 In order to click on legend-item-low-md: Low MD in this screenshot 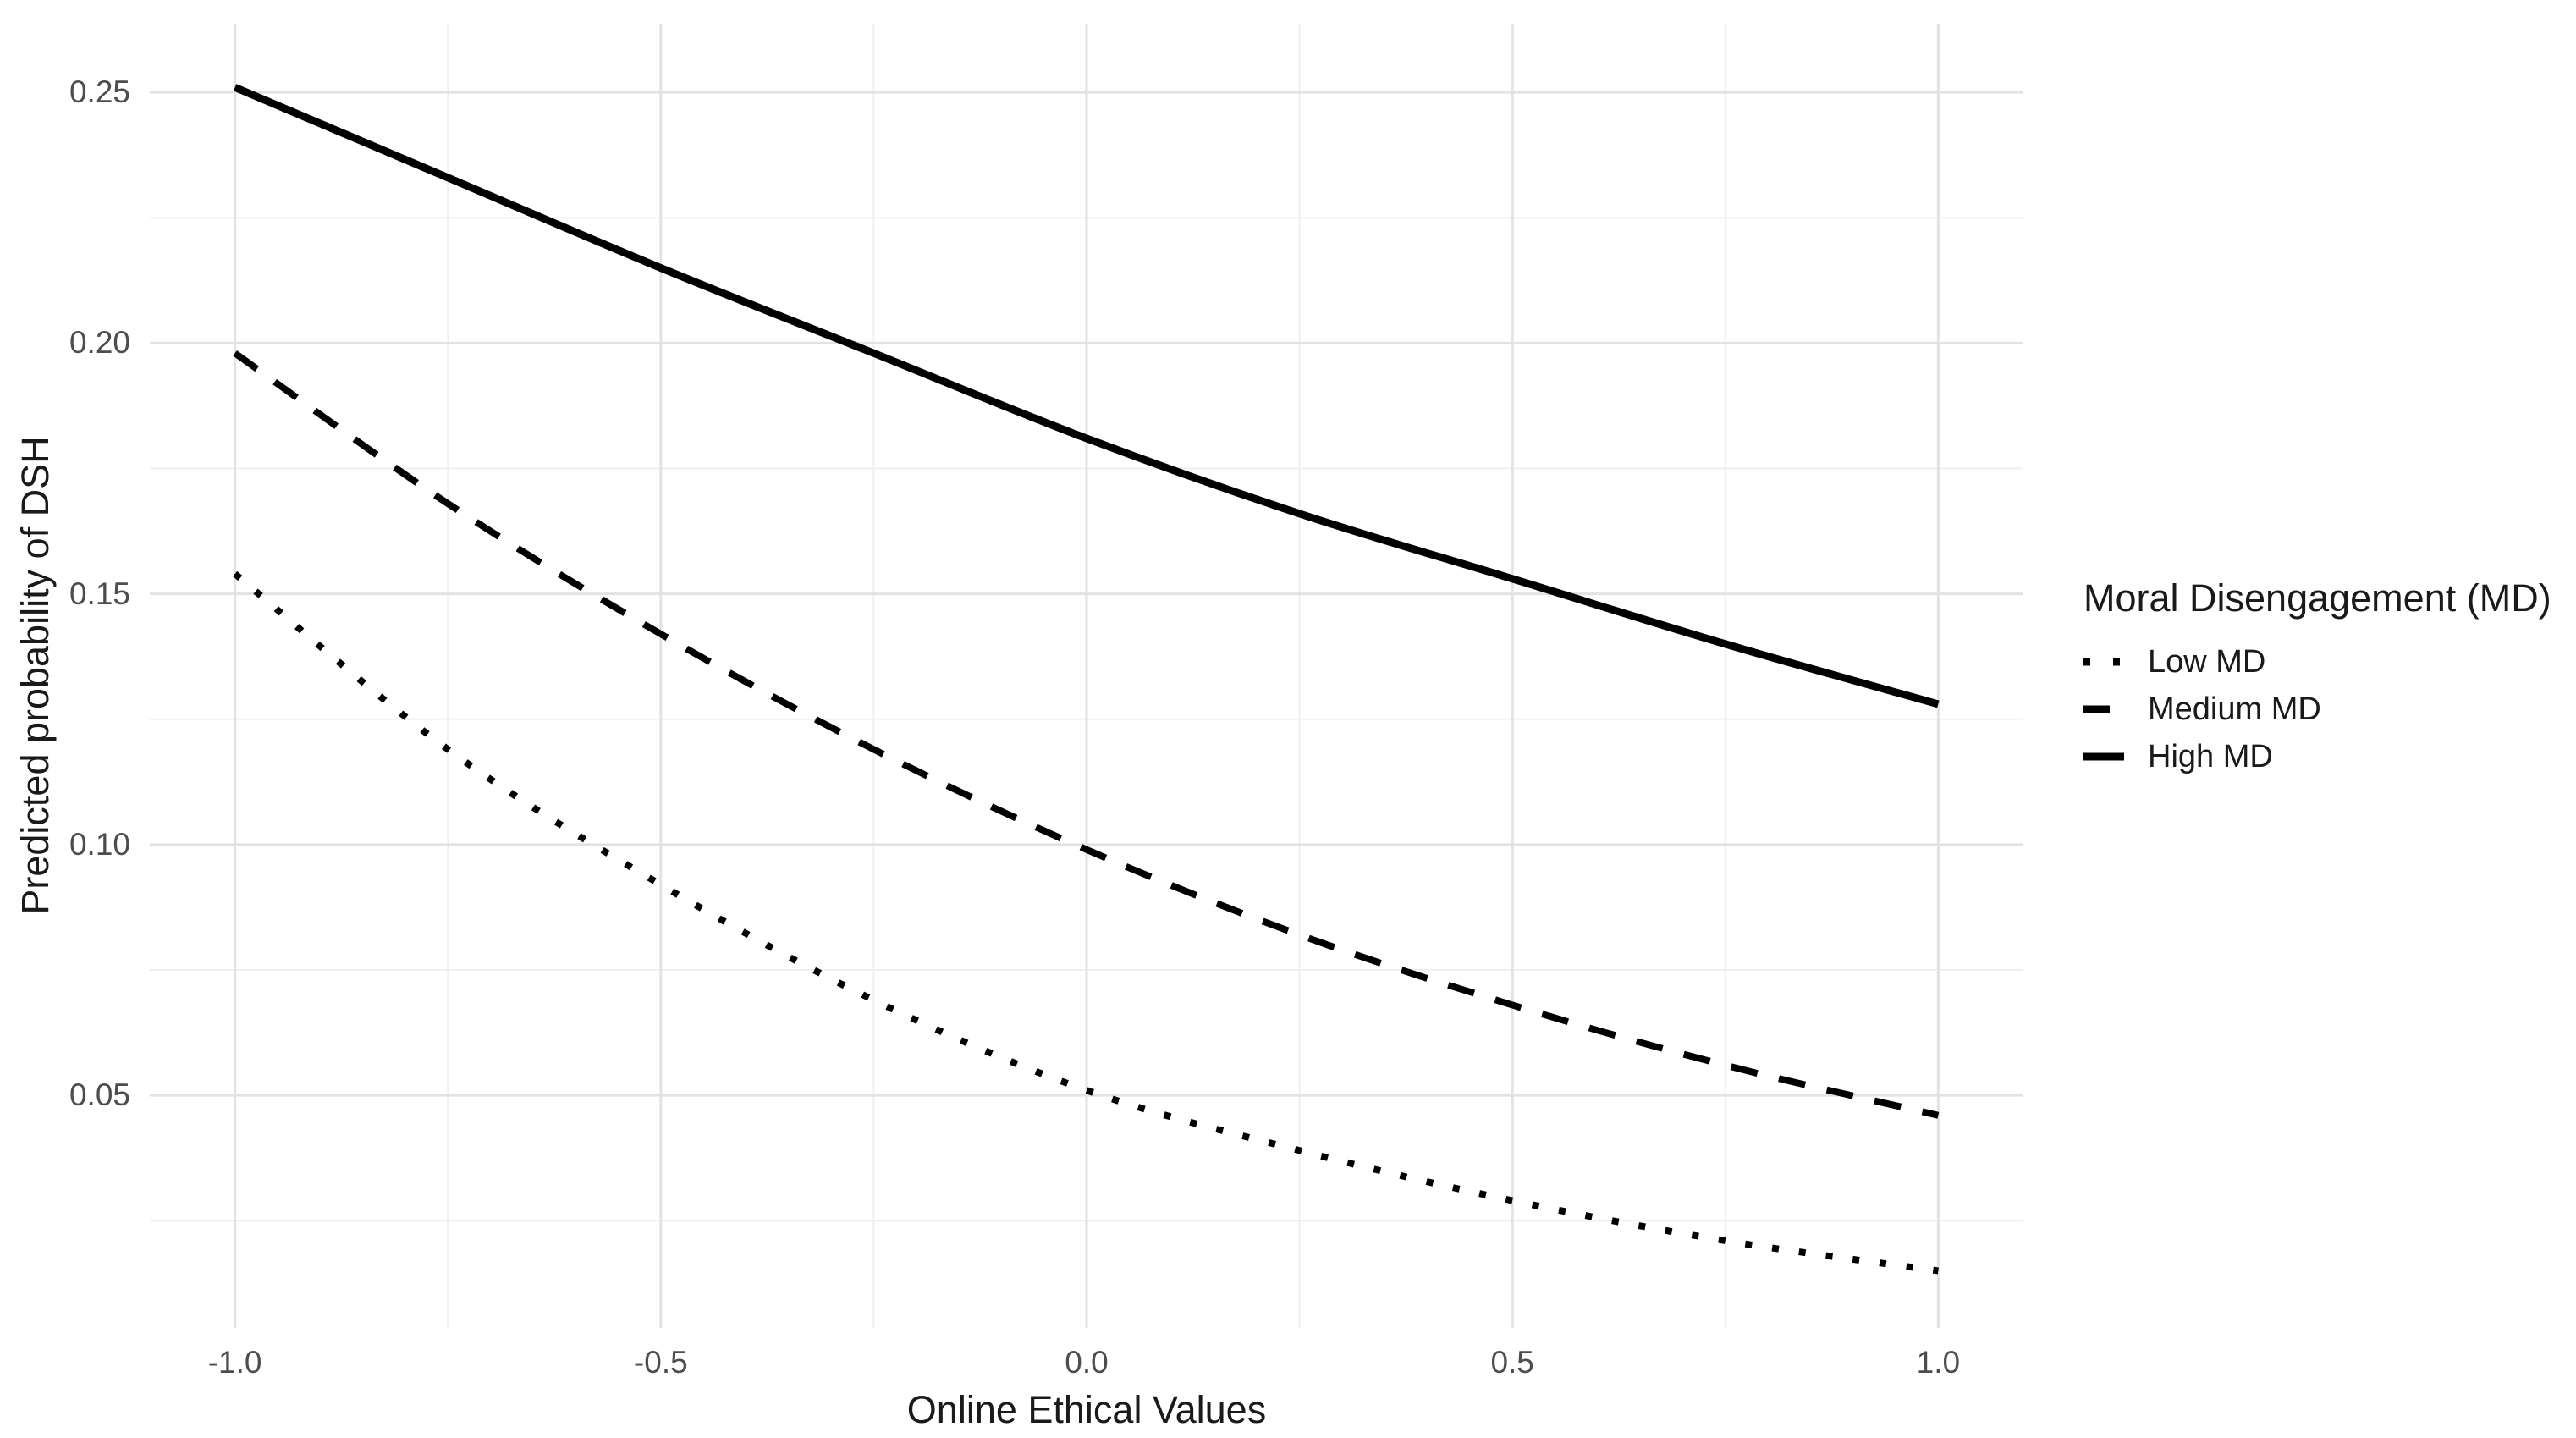, I will do `click(2317, 662)`.